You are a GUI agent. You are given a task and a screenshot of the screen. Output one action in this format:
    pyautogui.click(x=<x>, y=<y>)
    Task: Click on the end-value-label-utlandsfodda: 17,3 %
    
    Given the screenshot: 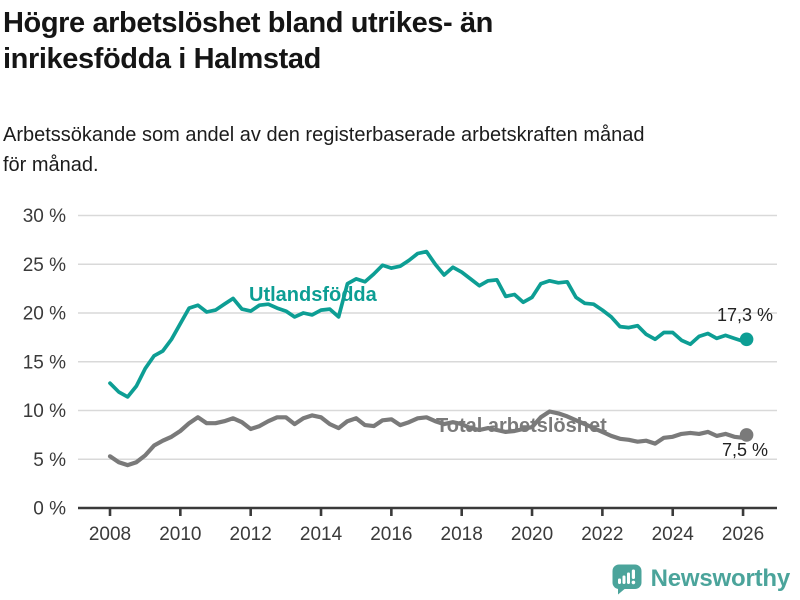 What is the action you would take?
    pyautogui.click(x=744, y=315)
    